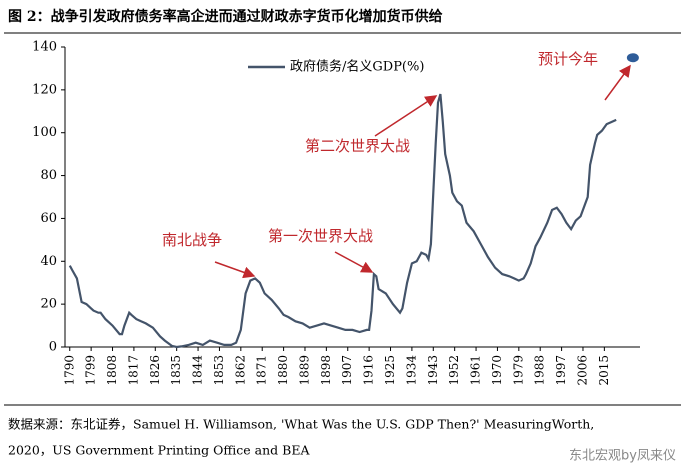 The height and width of the screenshot is (472, 685). I want to click on x-tick-label: 2006, so click(582, 370).